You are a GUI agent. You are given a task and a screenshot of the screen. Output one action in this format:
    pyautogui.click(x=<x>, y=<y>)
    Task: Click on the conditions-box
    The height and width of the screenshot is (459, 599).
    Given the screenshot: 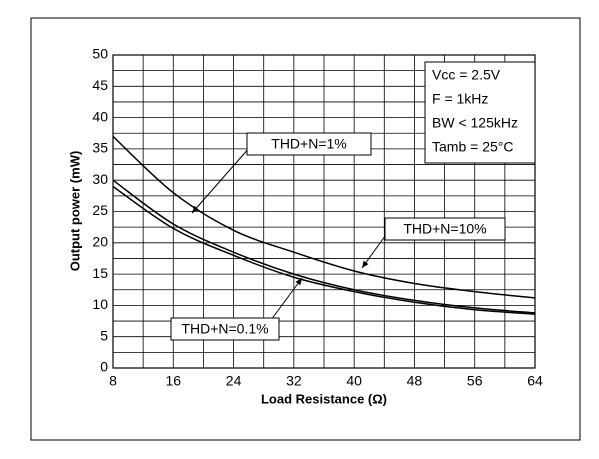 What is the action you would take?
    pyautogui.click(x=480, y=112)
    